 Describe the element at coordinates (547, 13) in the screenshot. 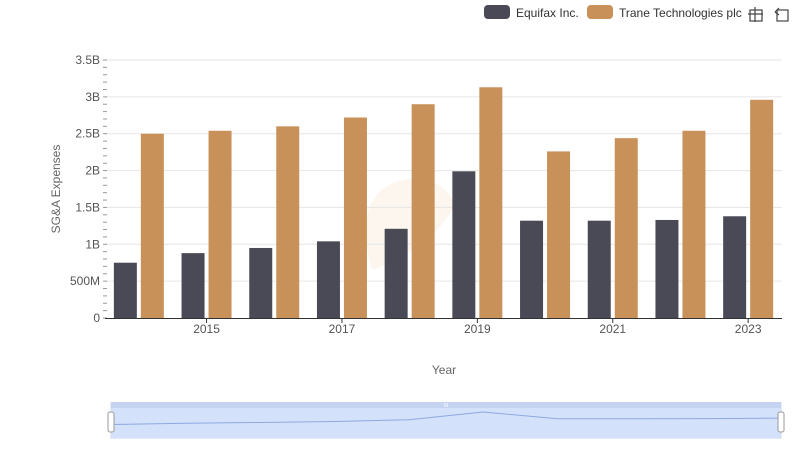

I see `legend-label-equifax: Equifax Inc.` at that location.